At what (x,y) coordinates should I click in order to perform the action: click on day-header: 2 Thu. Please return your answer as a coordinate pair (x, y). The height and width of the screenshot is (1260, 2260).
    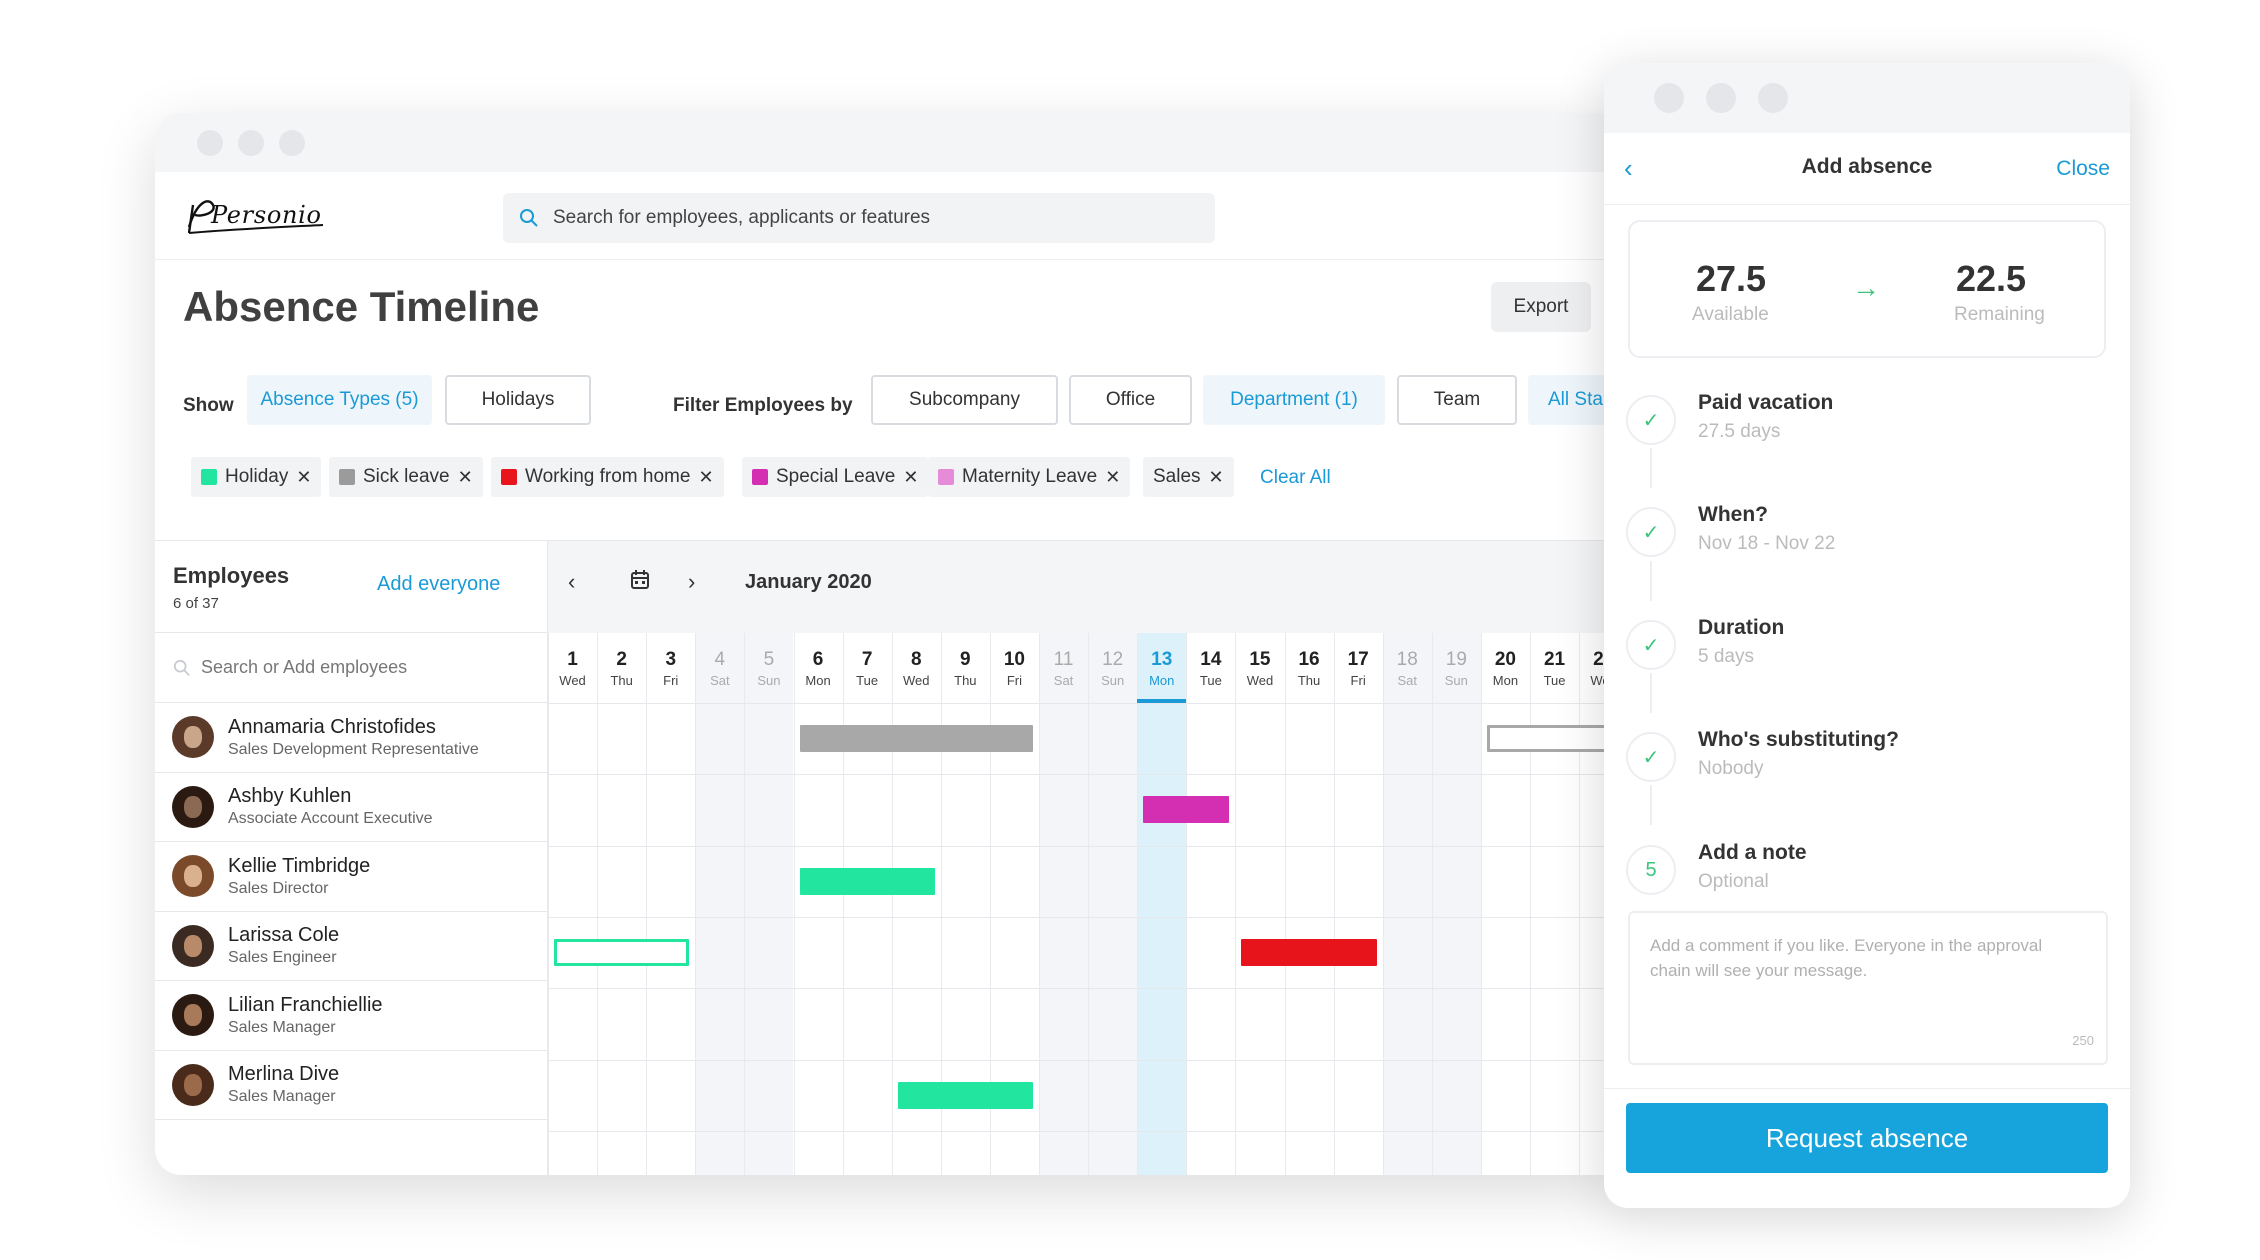
    Looking at the image, I should click on (621, 668).